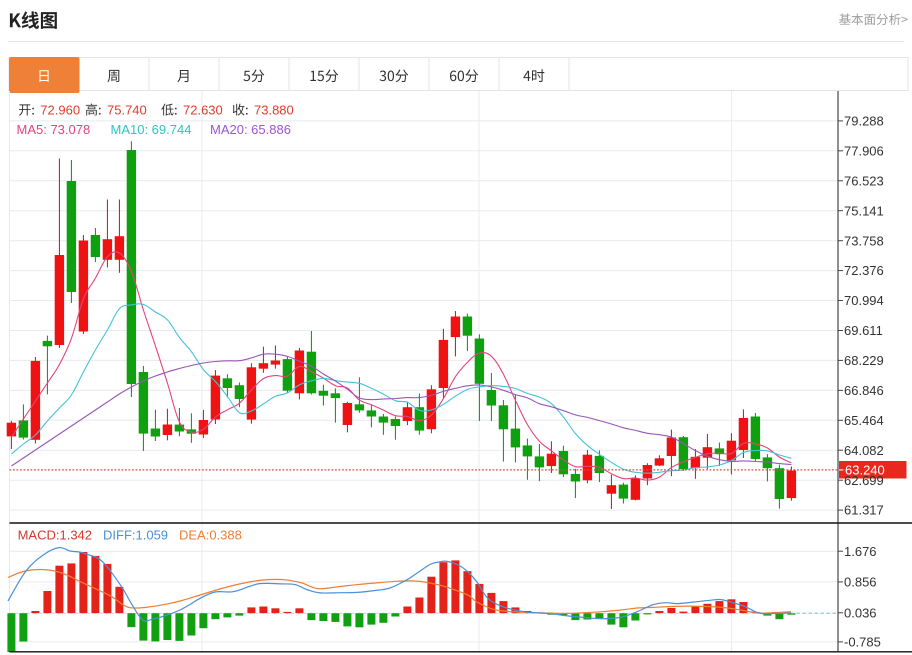 This screenshot has width=912, height=655. What do you see at coordinates (135, 535) in the screenshot?
I see `svg-text: DIFF:1.059` at bounding box center [135, 535].